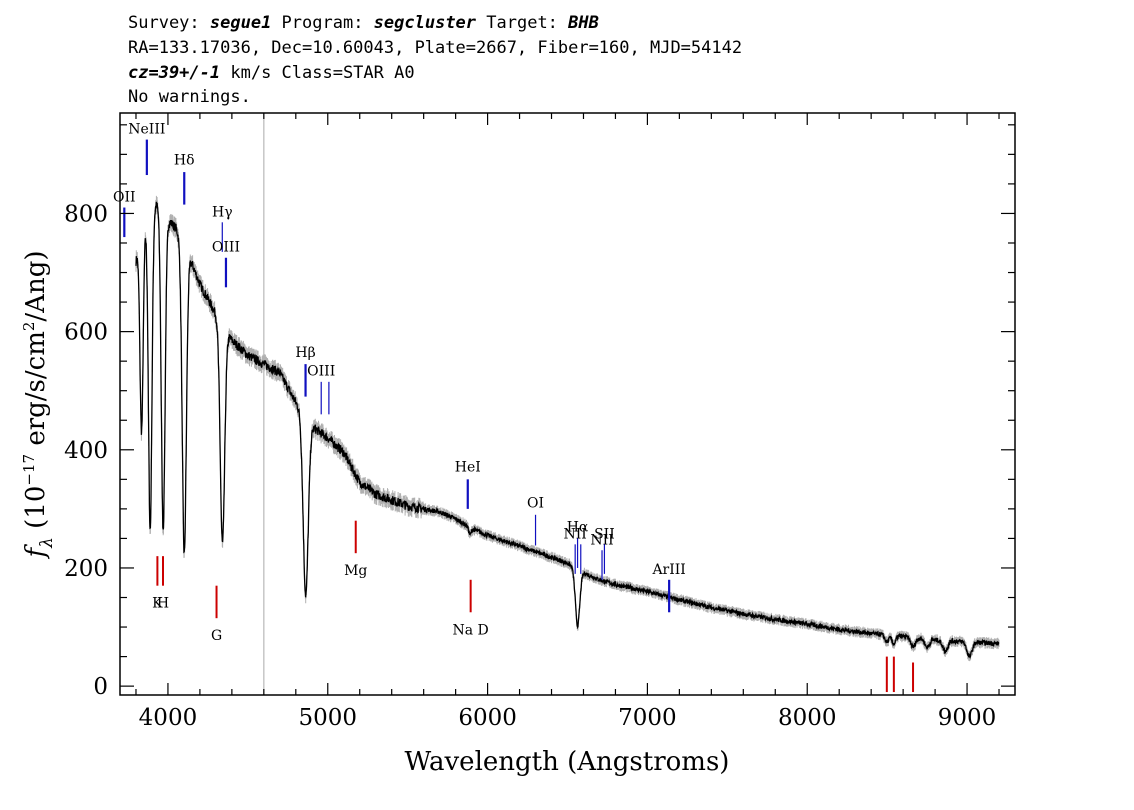 This screenshot has width=1134, height=810. What do you see at coordinates (355, 571) in the screenshot?
I see `absorption-line-label: Mg` at bounding box center [355, 571].